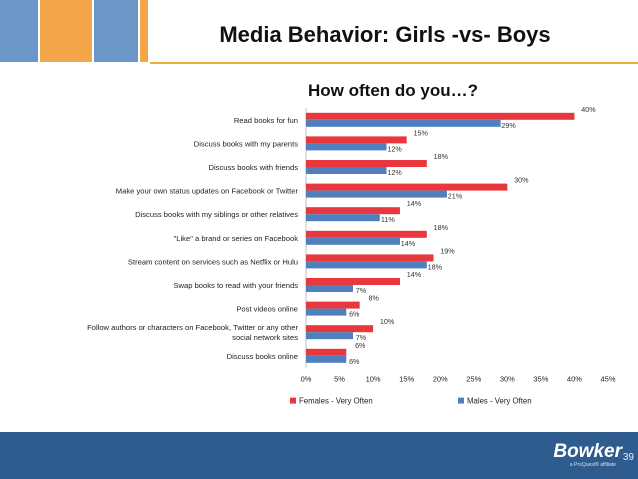 The image size is (638, 479). I want to click on category-label: Read books for fun, so click(266, 120).